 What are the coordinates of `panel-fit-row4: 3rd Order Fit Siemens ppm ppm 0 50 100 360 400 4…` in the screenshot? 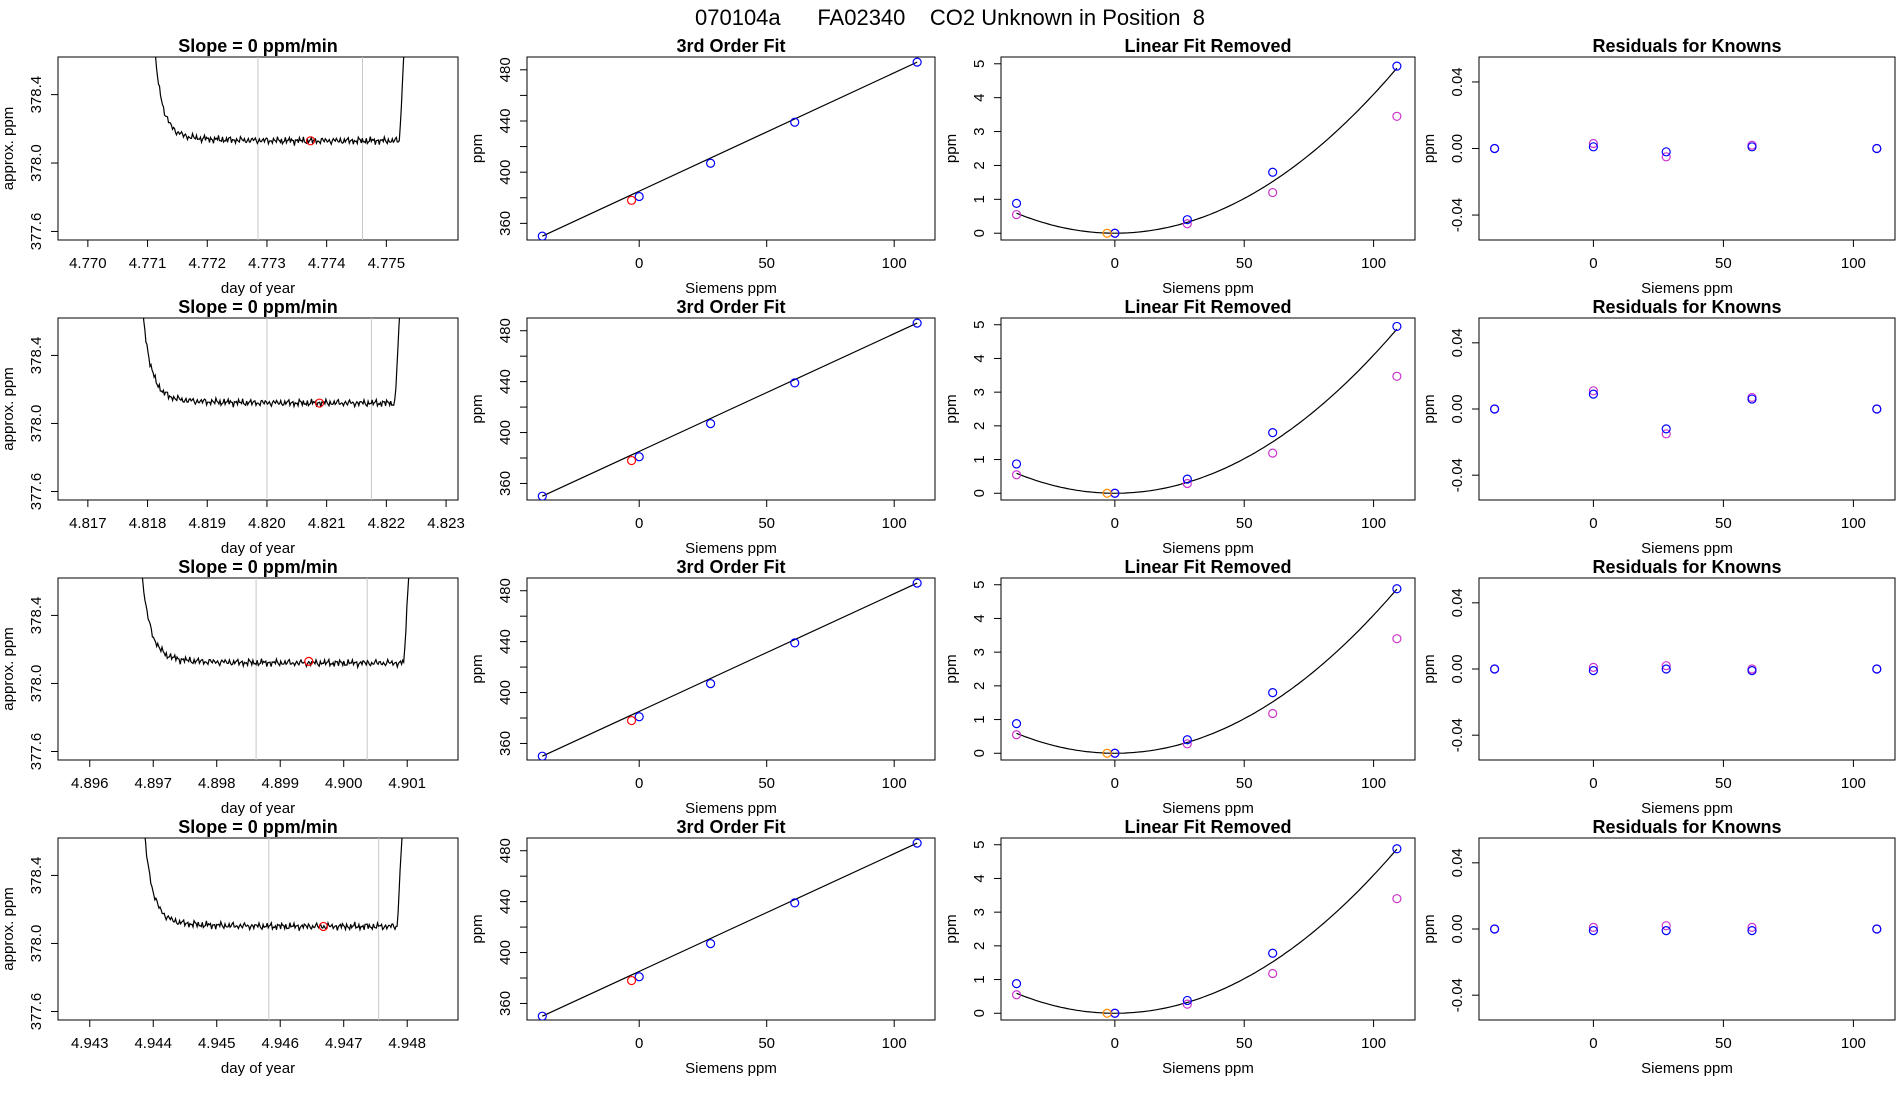 It's located at (702, 947).